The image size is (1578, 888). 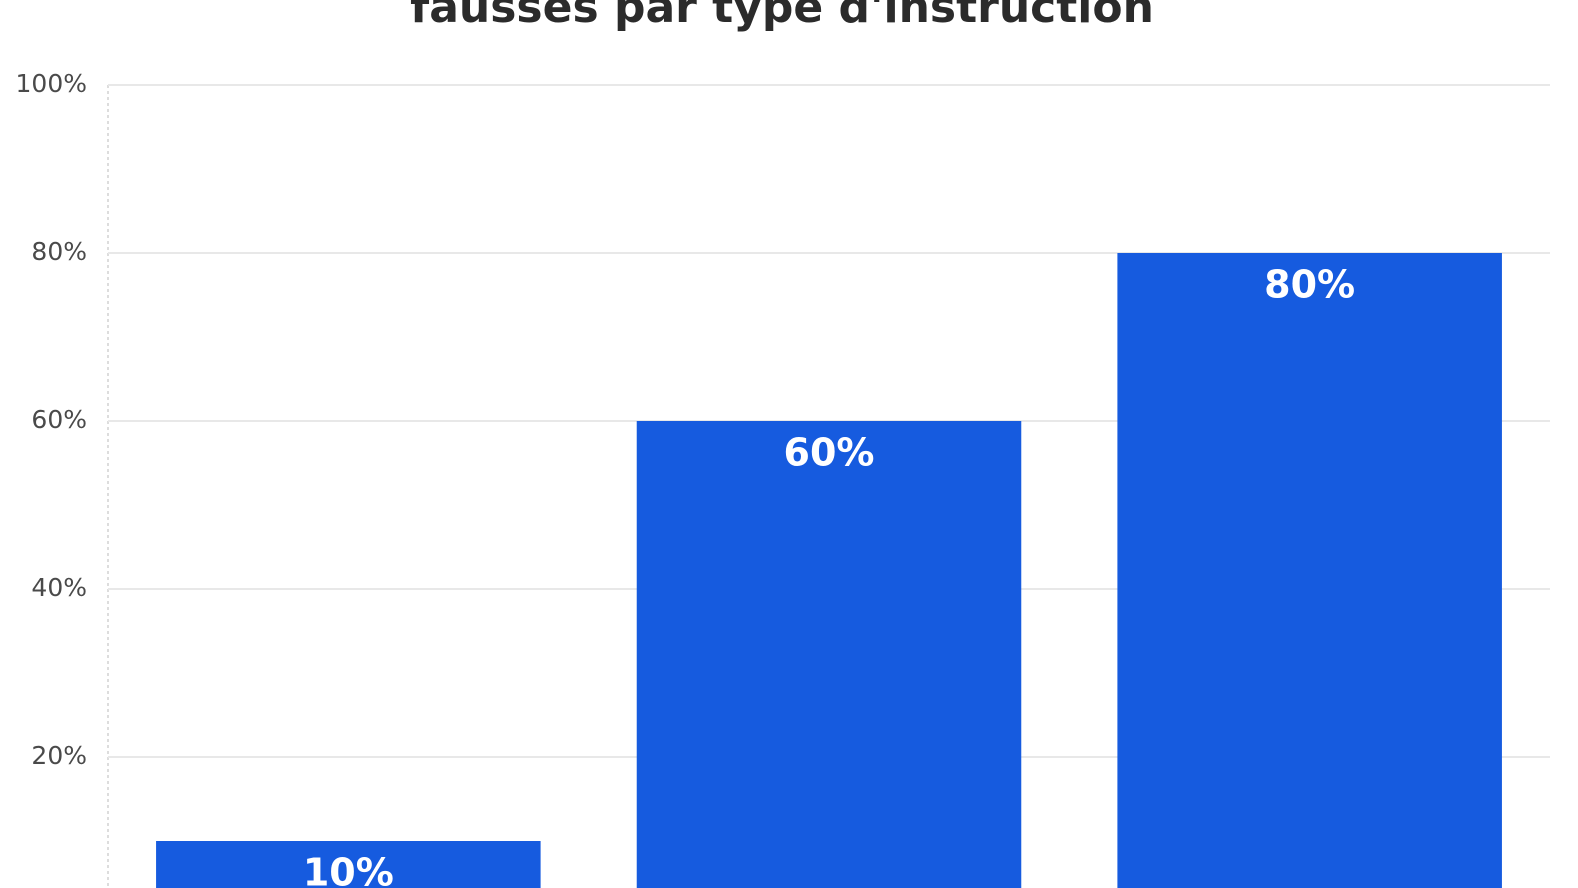 What do you see at coordinates (59, 251) in the screenshot?
I see `y-tick-label: 80%` at bounding box center [59, 251].